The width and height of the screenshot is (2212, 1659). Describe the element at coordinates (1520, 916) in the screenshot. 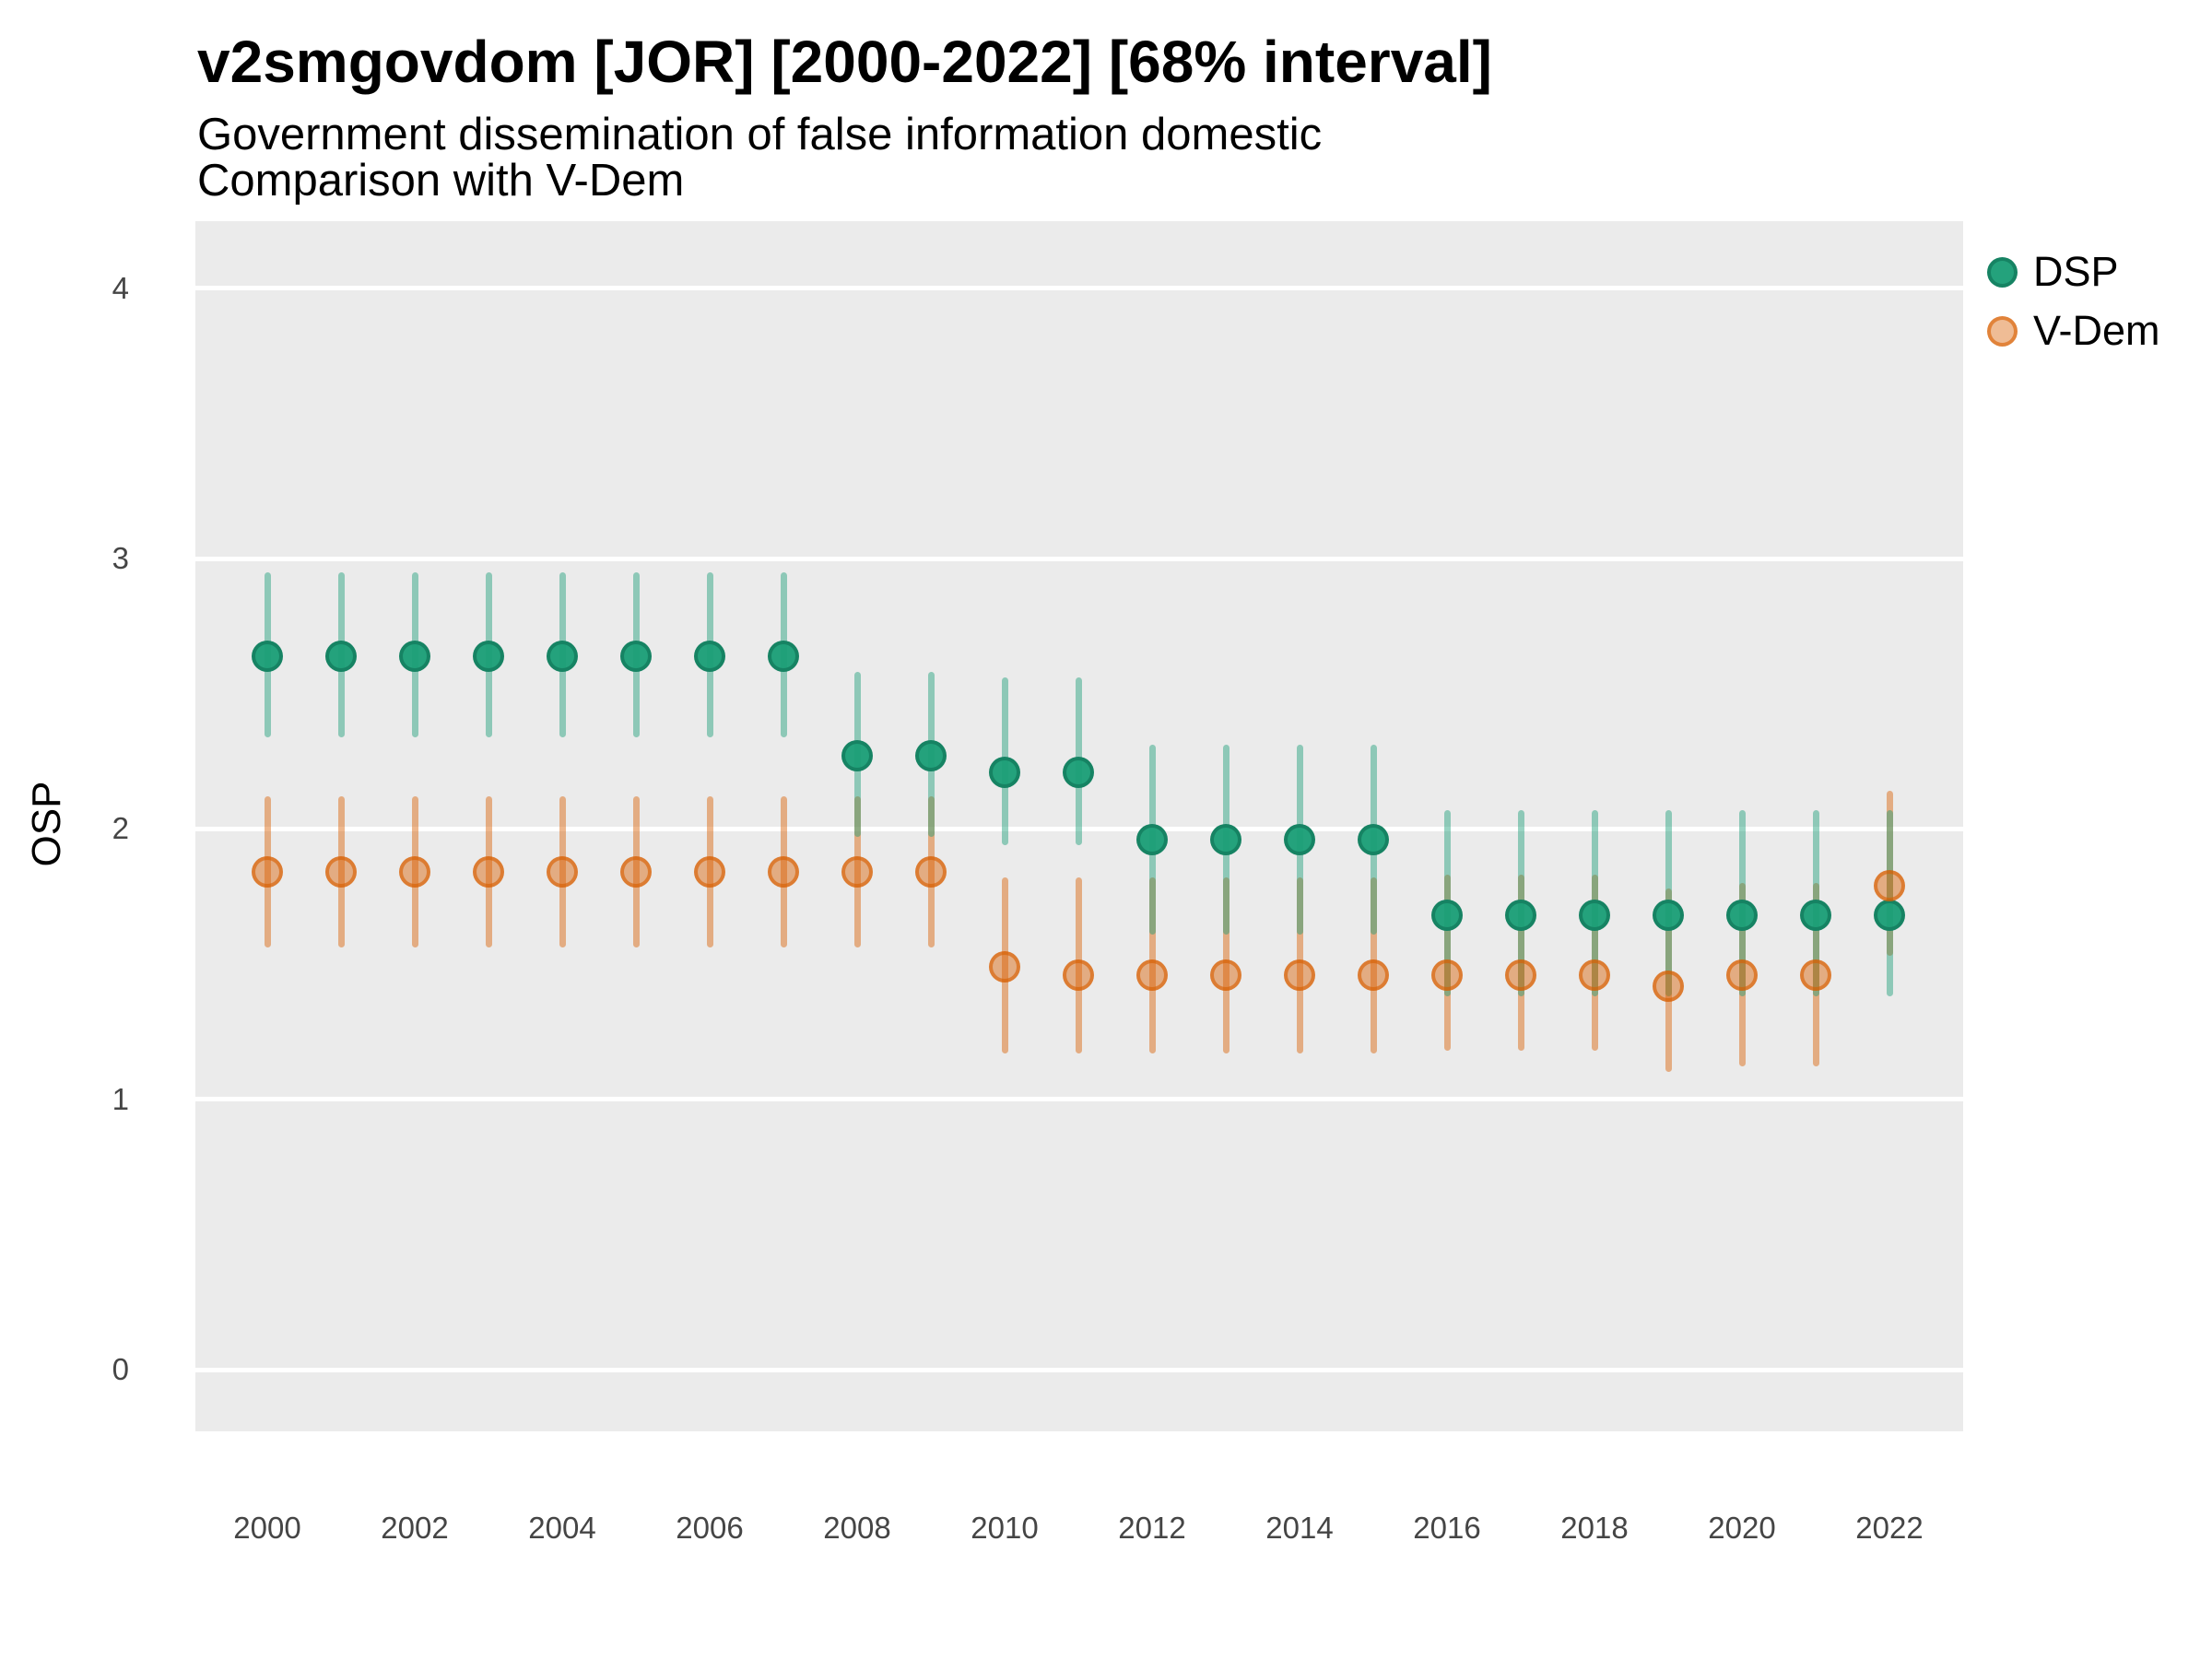

I see `dsp-point-2017` at that location.